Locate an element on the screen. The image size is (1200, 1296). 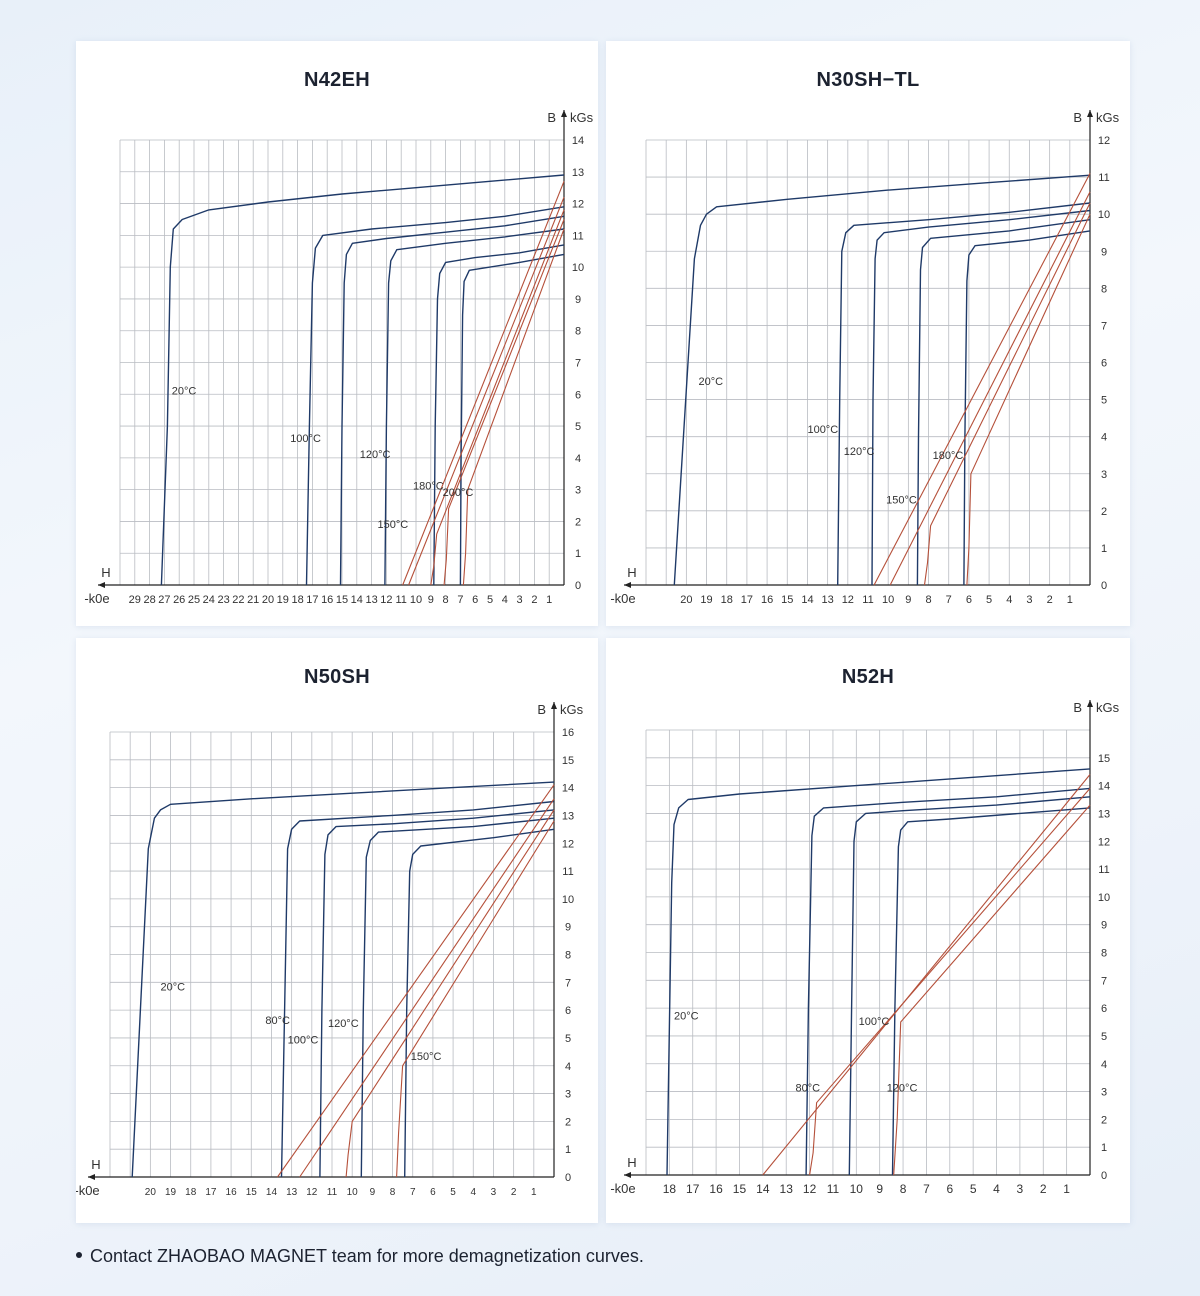
x-tick-label: 28 is located at coordinates (149, 600).